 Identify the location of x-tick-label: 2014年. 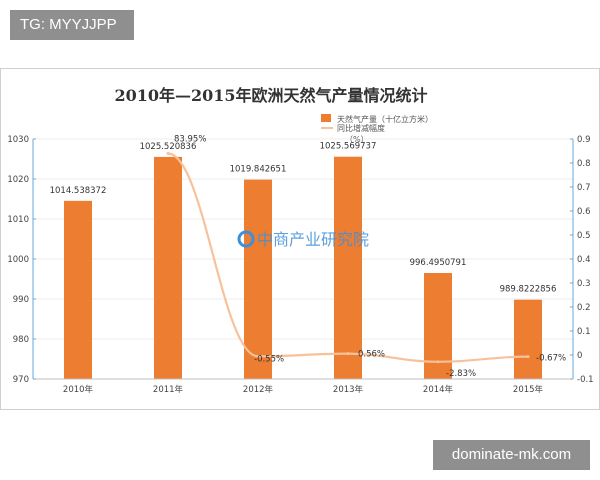
(438, 389).